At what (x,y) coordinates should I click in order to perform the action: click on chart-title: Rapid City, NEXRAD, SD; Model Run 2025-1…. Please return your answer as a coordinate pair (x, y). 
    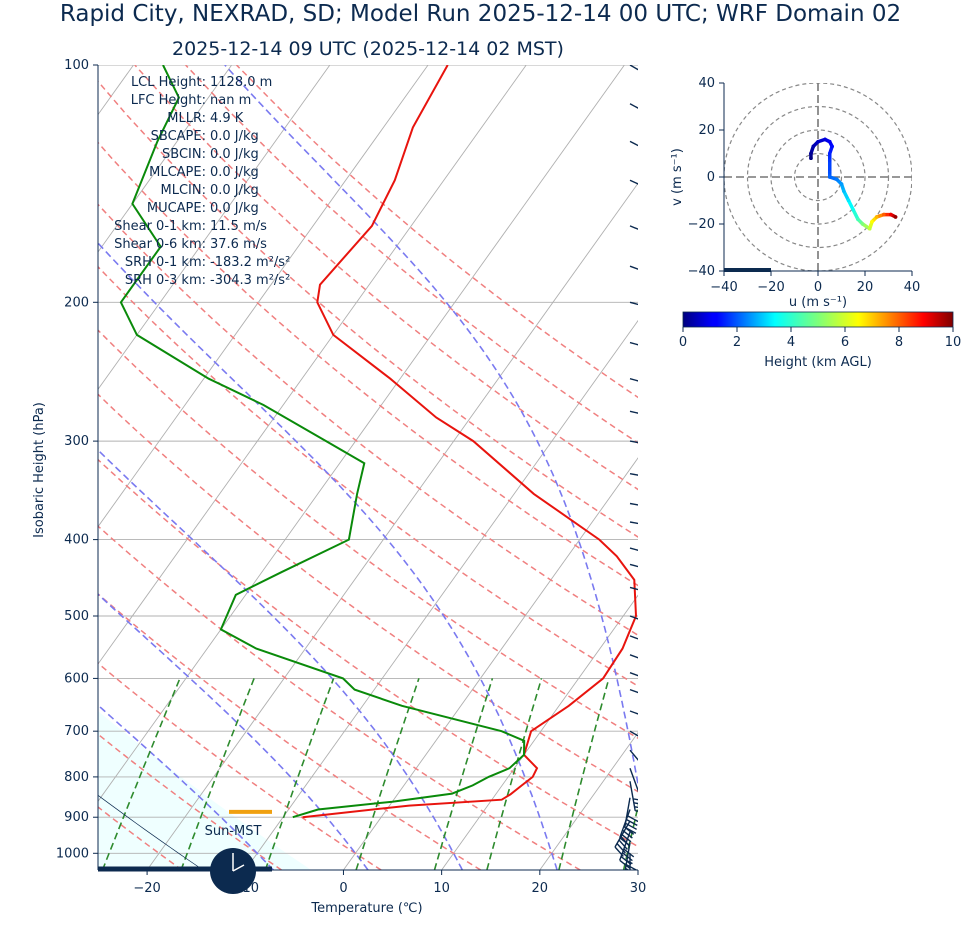
    Looking at the image, I should click on (480, 14).